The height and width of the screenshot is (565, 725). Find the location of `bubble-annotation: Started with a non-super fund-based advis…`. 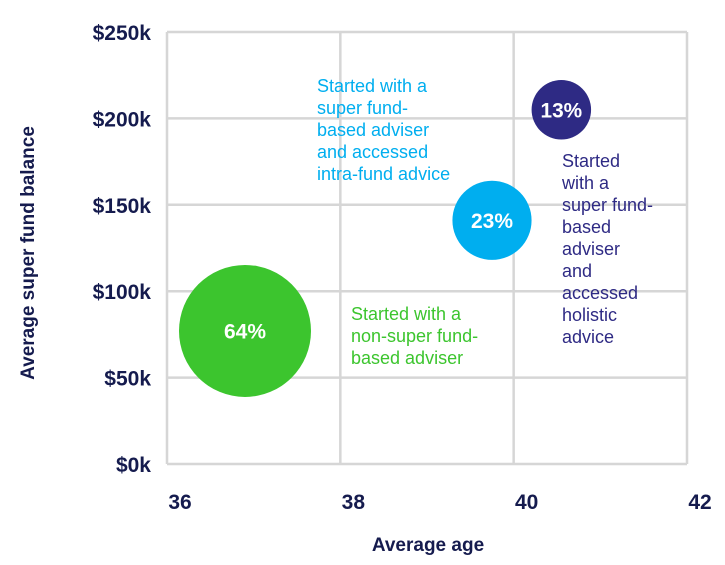

bubble-annotation: Started with a non-super fund-based advis… is located at coordinates (414, 336).